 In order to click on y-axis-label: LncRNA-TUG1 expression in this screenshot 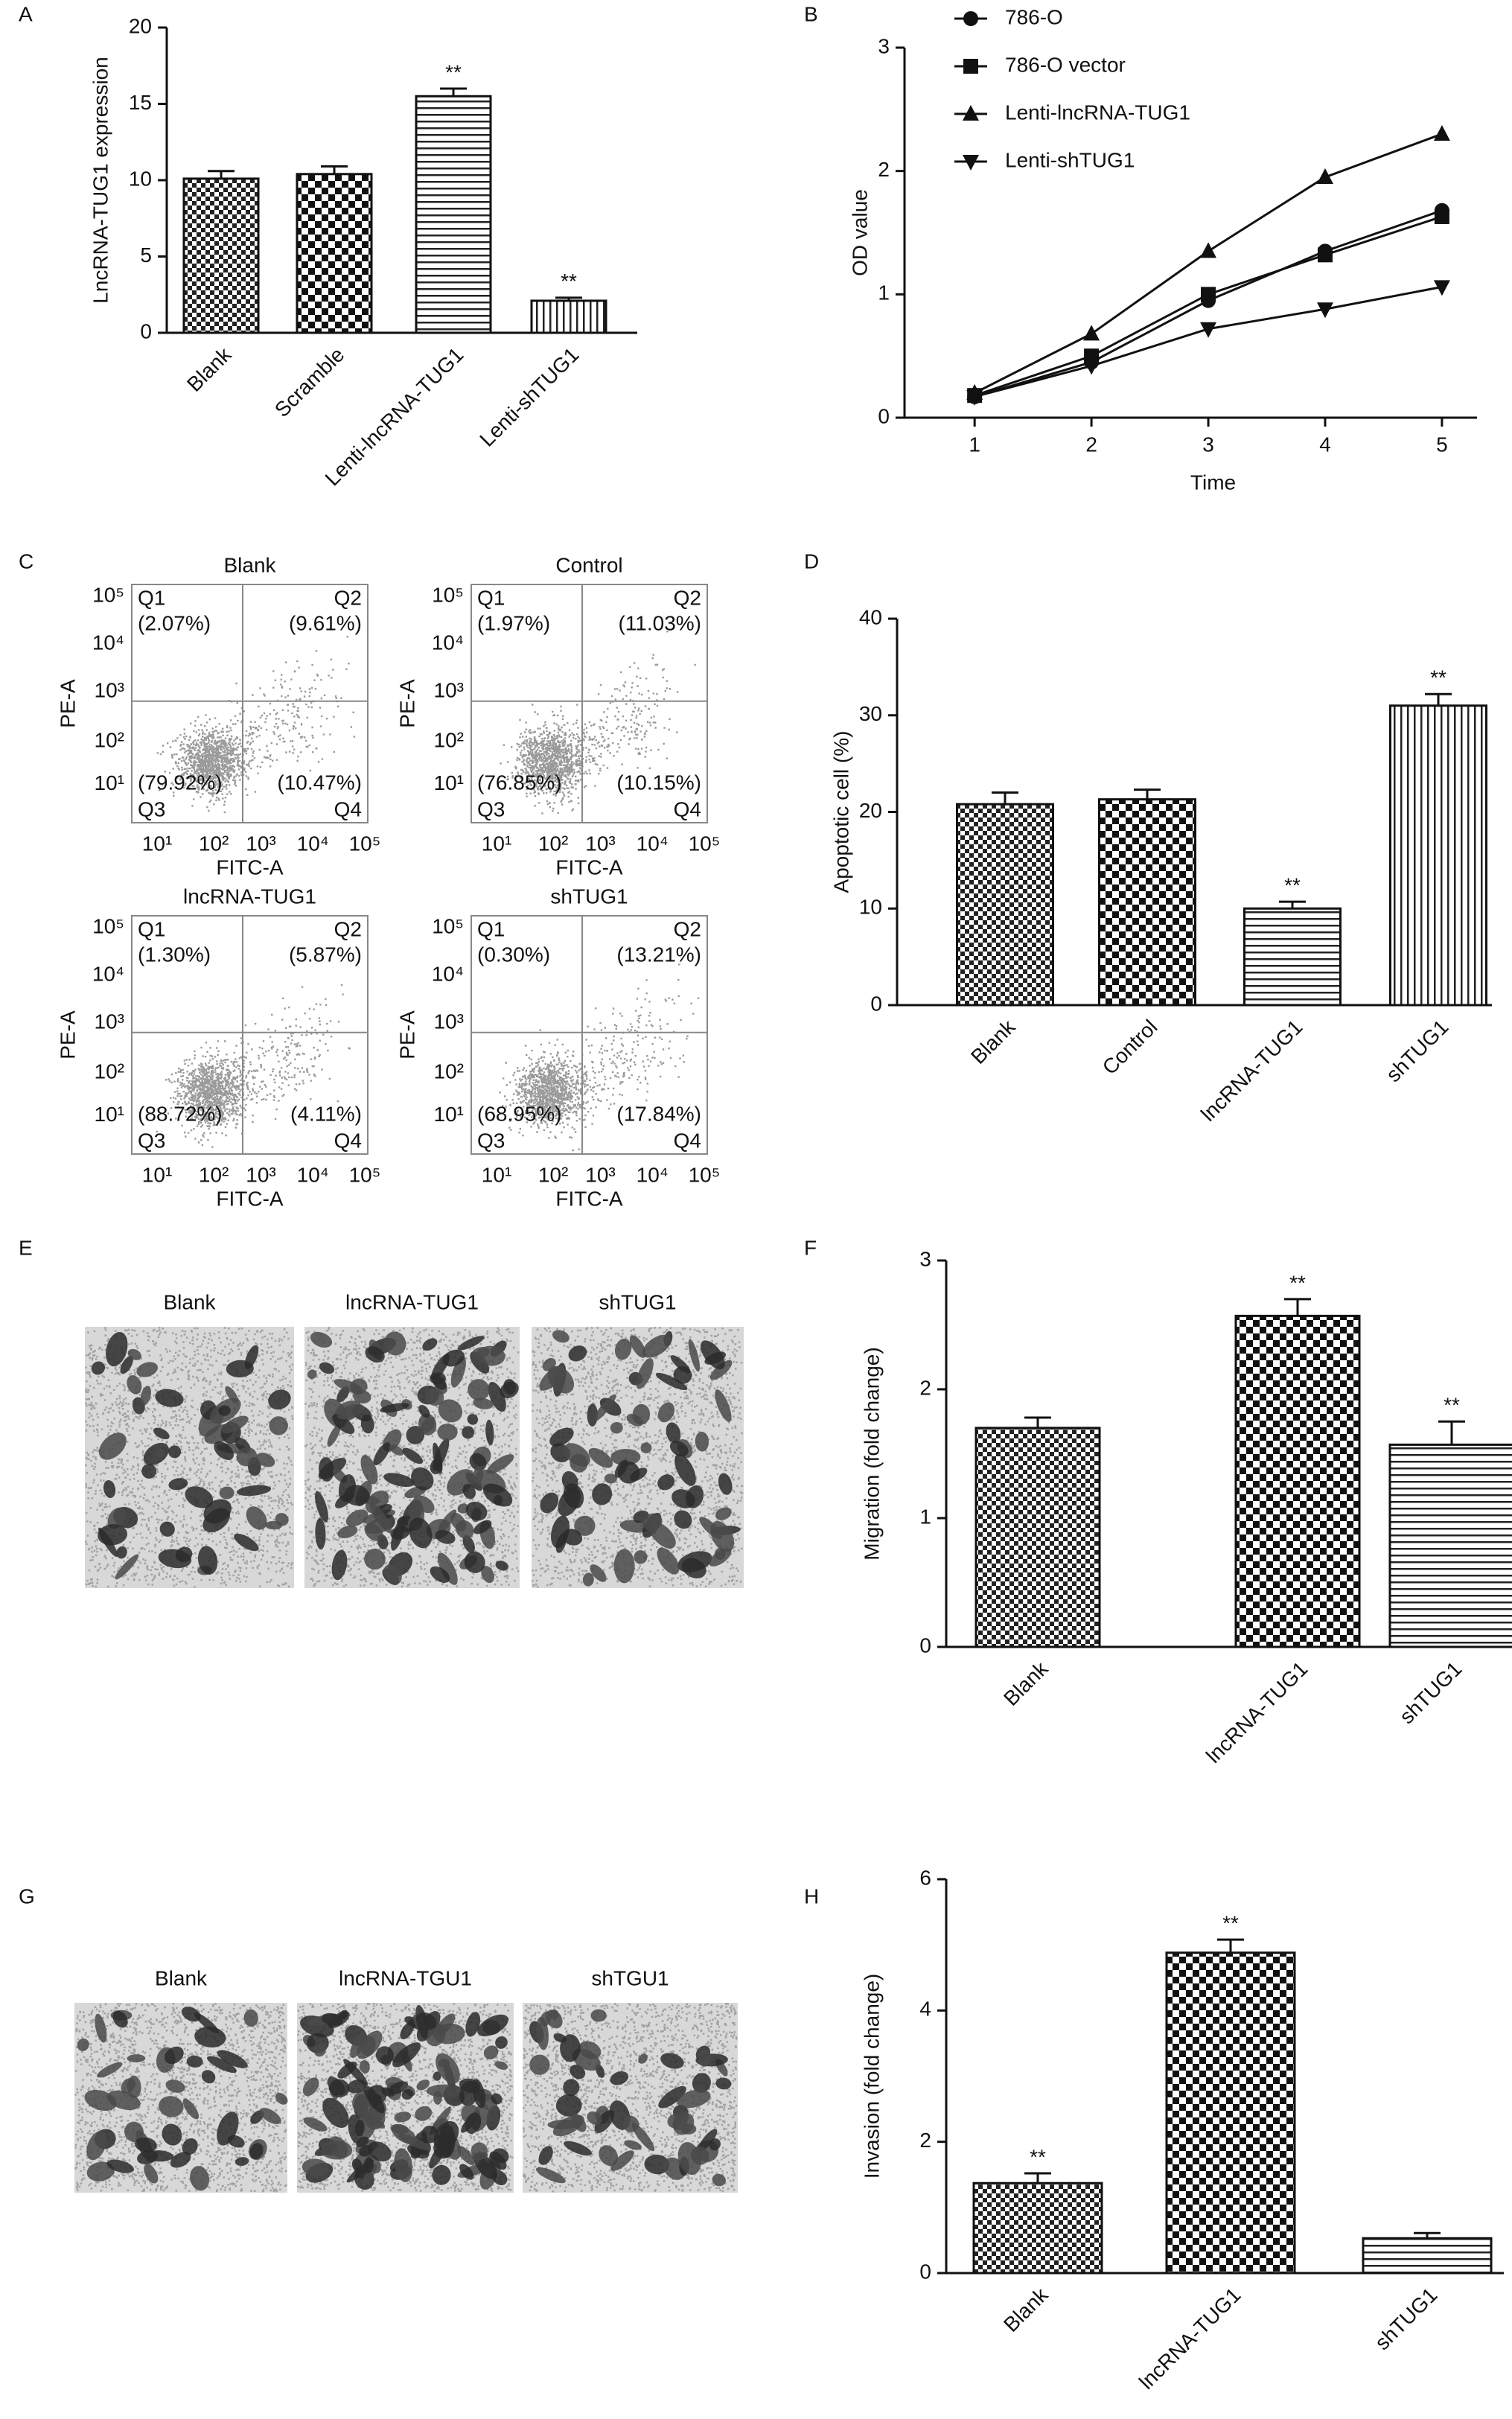, I will do `click(100, 180)`.